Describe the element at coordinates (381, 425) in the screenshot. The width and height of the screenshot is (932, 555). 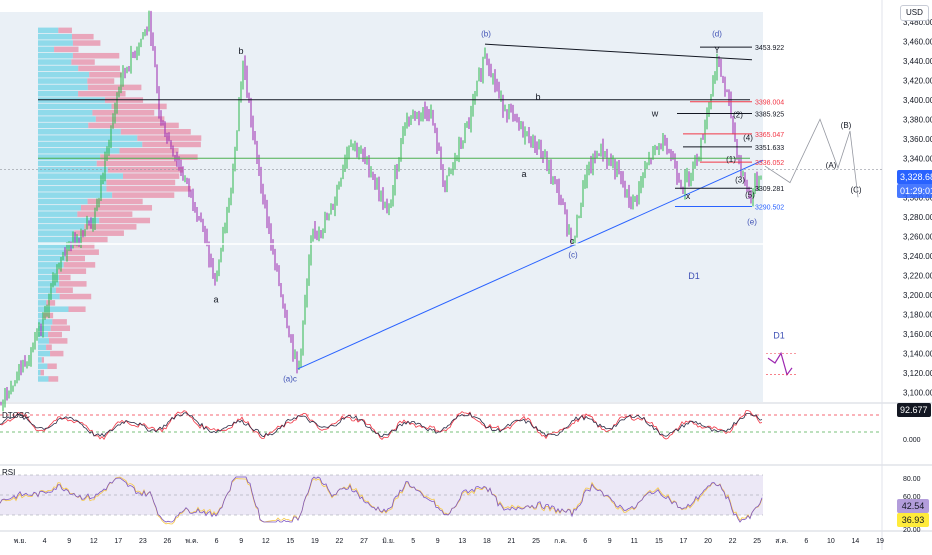
I see `dtosc-main-line` at that location.